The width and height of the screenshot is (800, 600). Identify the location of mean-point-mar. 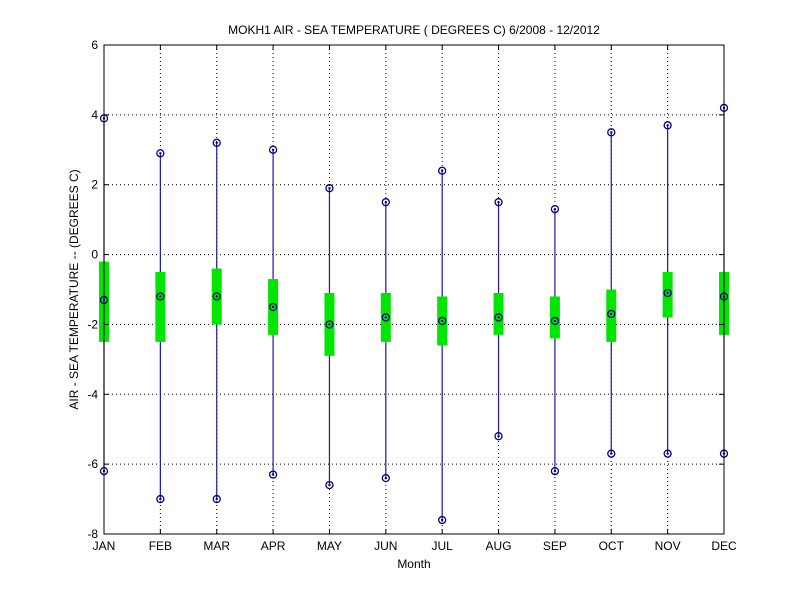
(216, 296).